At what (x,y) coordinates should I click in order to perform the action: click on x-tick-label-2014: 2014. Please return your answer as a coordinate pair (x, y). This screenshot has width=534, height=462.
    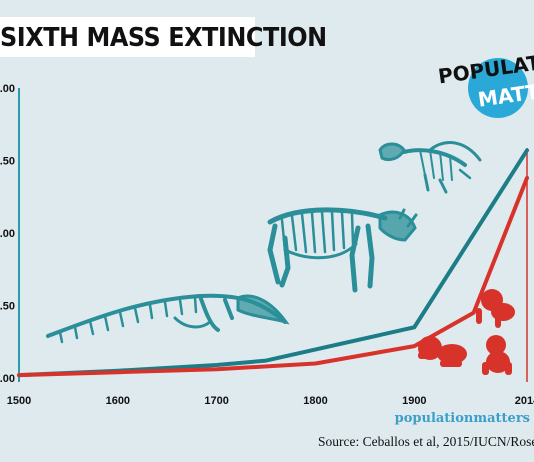
    Looking at the image, I should click on (524, 401).